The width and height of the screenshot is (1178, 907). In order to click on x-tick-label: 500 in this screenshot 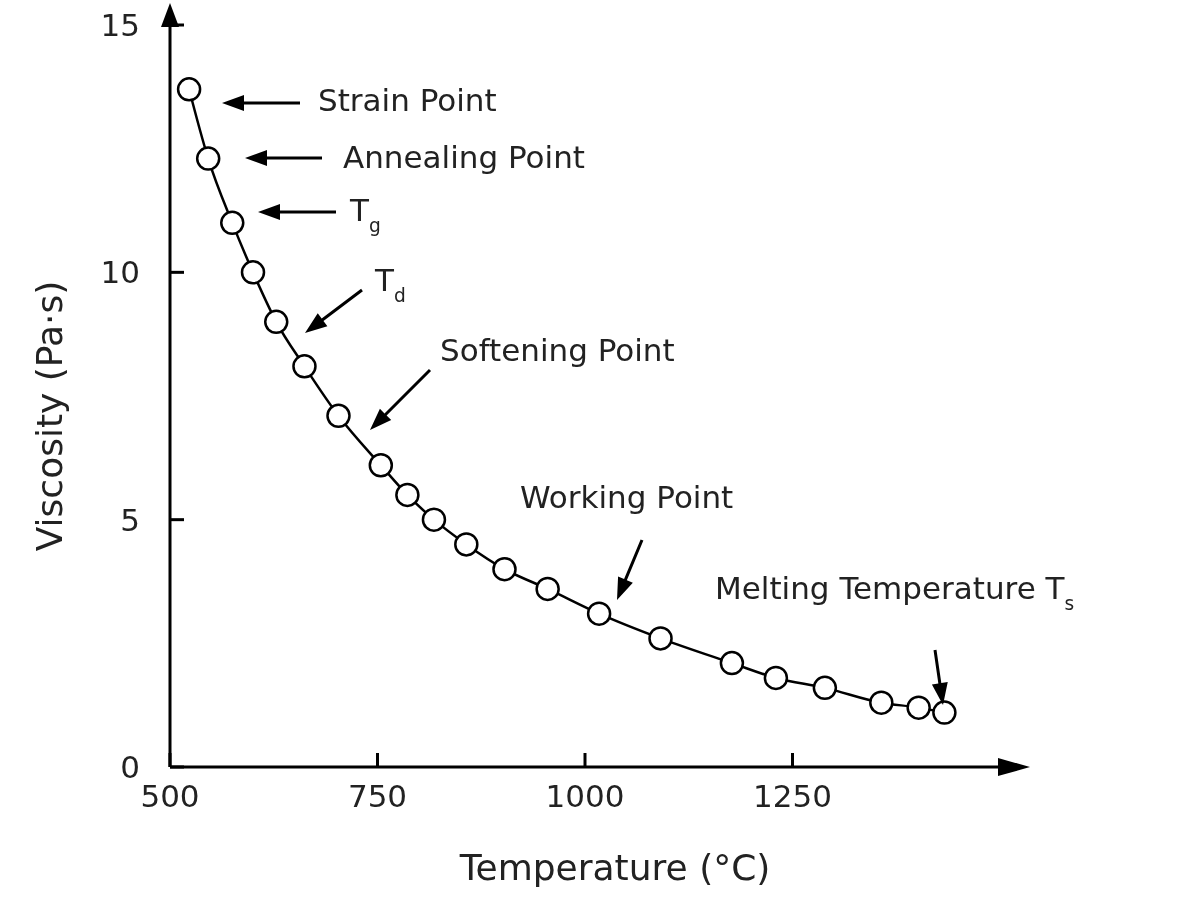, I will do `click(170, 796)`.